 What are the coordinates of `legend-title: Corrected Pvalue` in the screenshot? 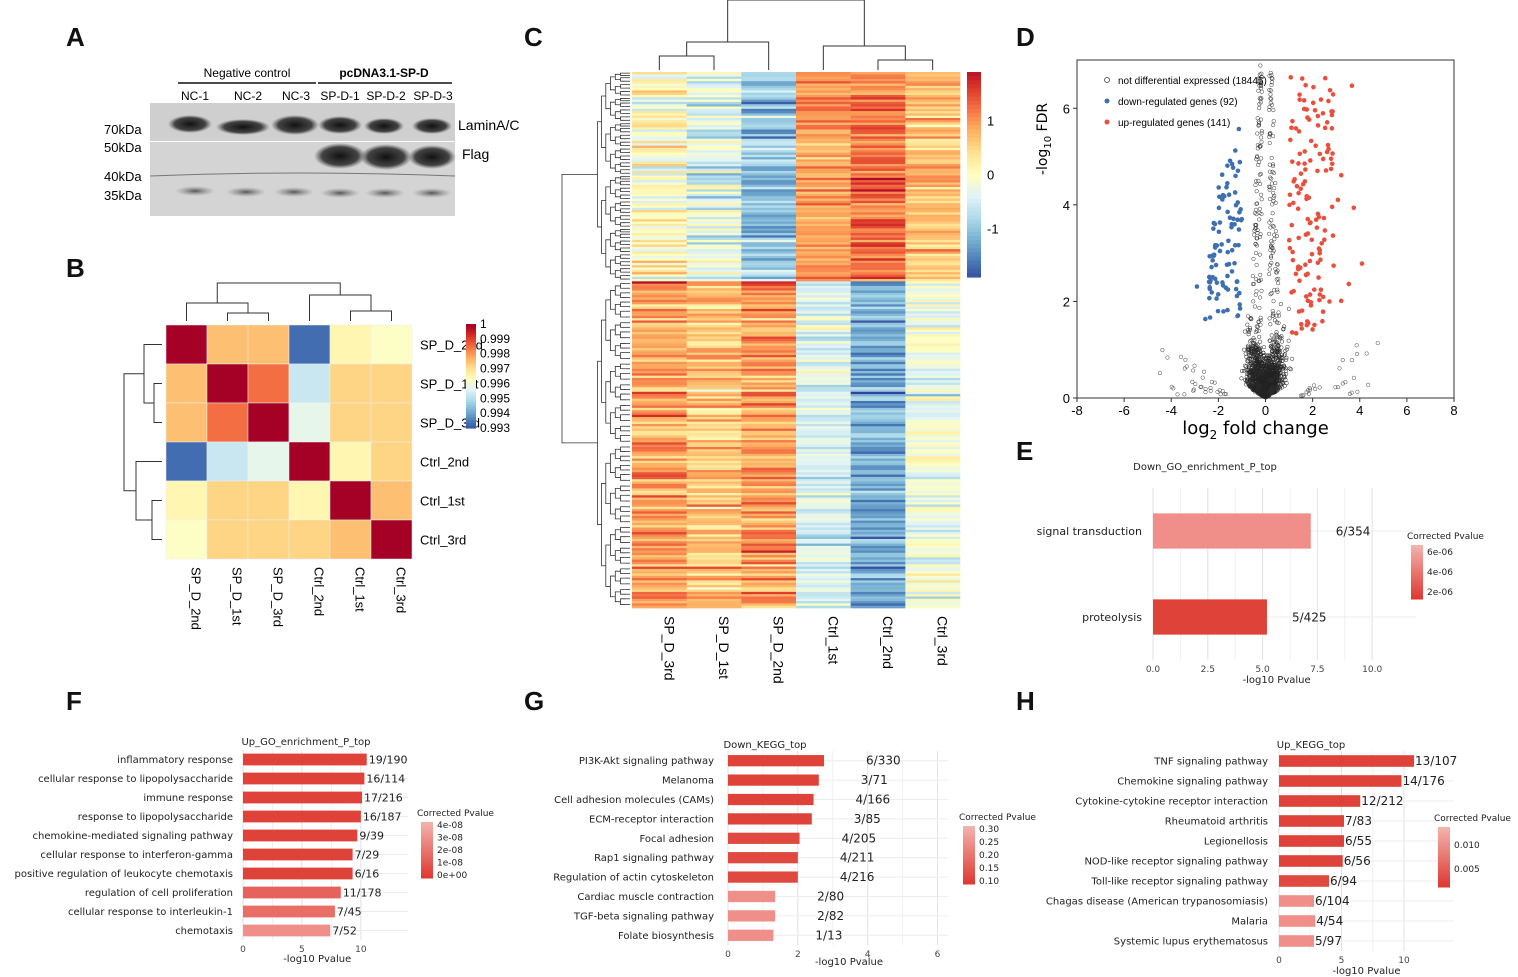 It's located at (1472, 819).